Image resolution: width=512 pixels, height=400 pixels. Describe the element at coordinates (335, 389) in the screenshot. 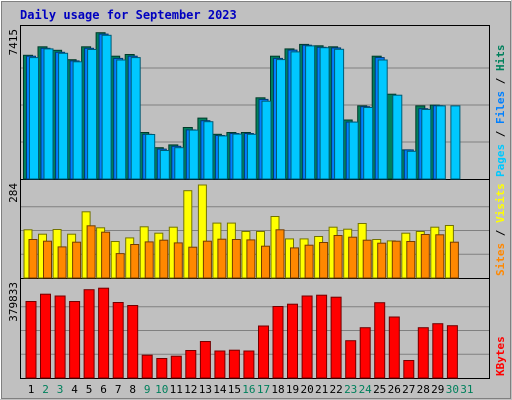

I see `x-tick-label: 22` at that location.